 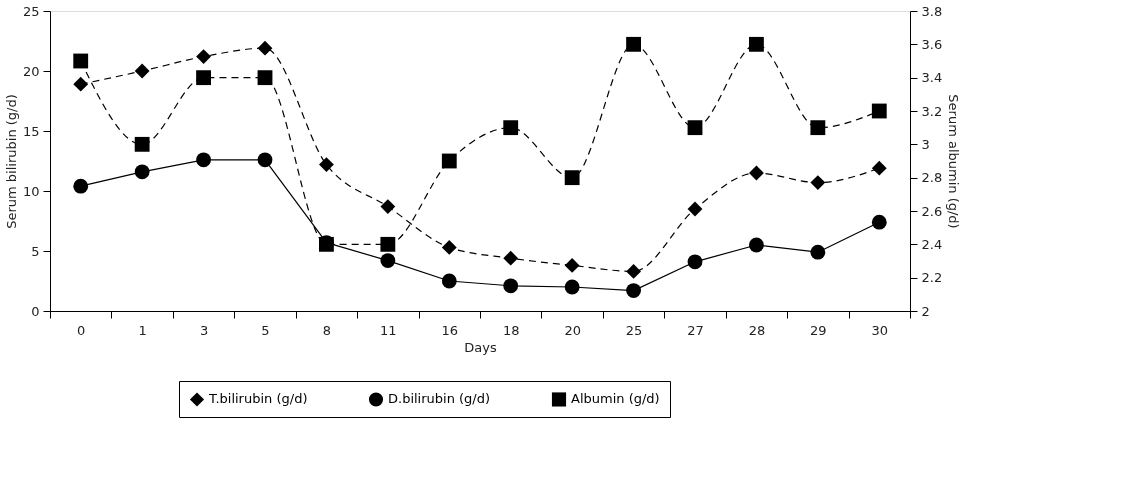 What do you see at coordinates (81, 330) in the screenshot?
I see `x-tick-label: 0` at bounding box center [81, 330].